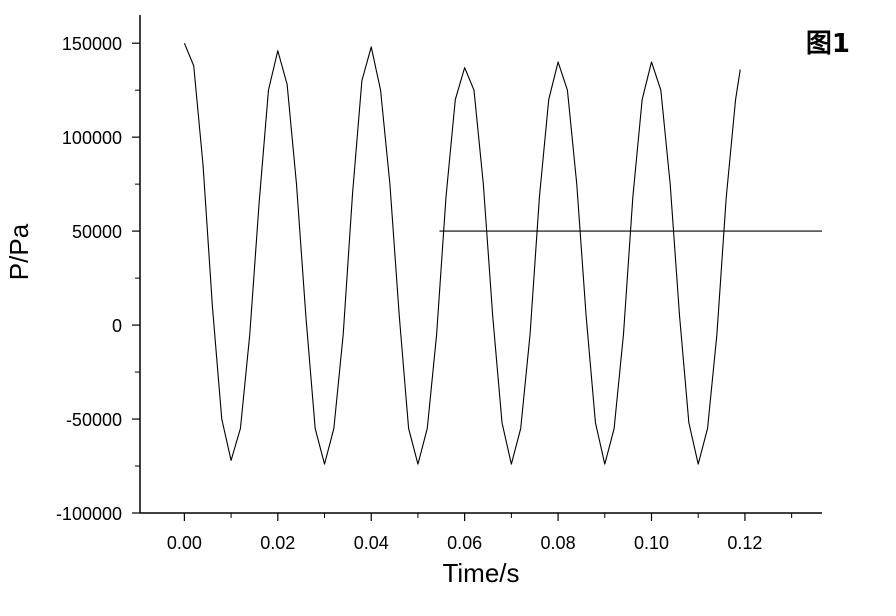 This screenshot has height=616, width=896. Describe the element at coordinates (371, 543) in the screenshot. I see `x-tick-label: 0.04` at that location.